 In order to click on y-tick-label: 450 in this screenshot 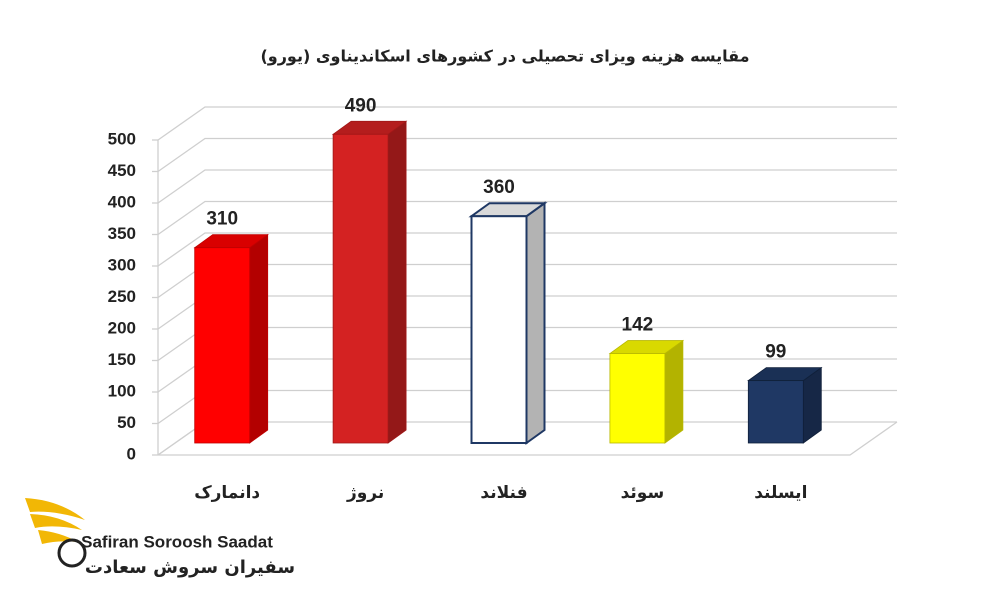, I will do `click(122, 170)`.